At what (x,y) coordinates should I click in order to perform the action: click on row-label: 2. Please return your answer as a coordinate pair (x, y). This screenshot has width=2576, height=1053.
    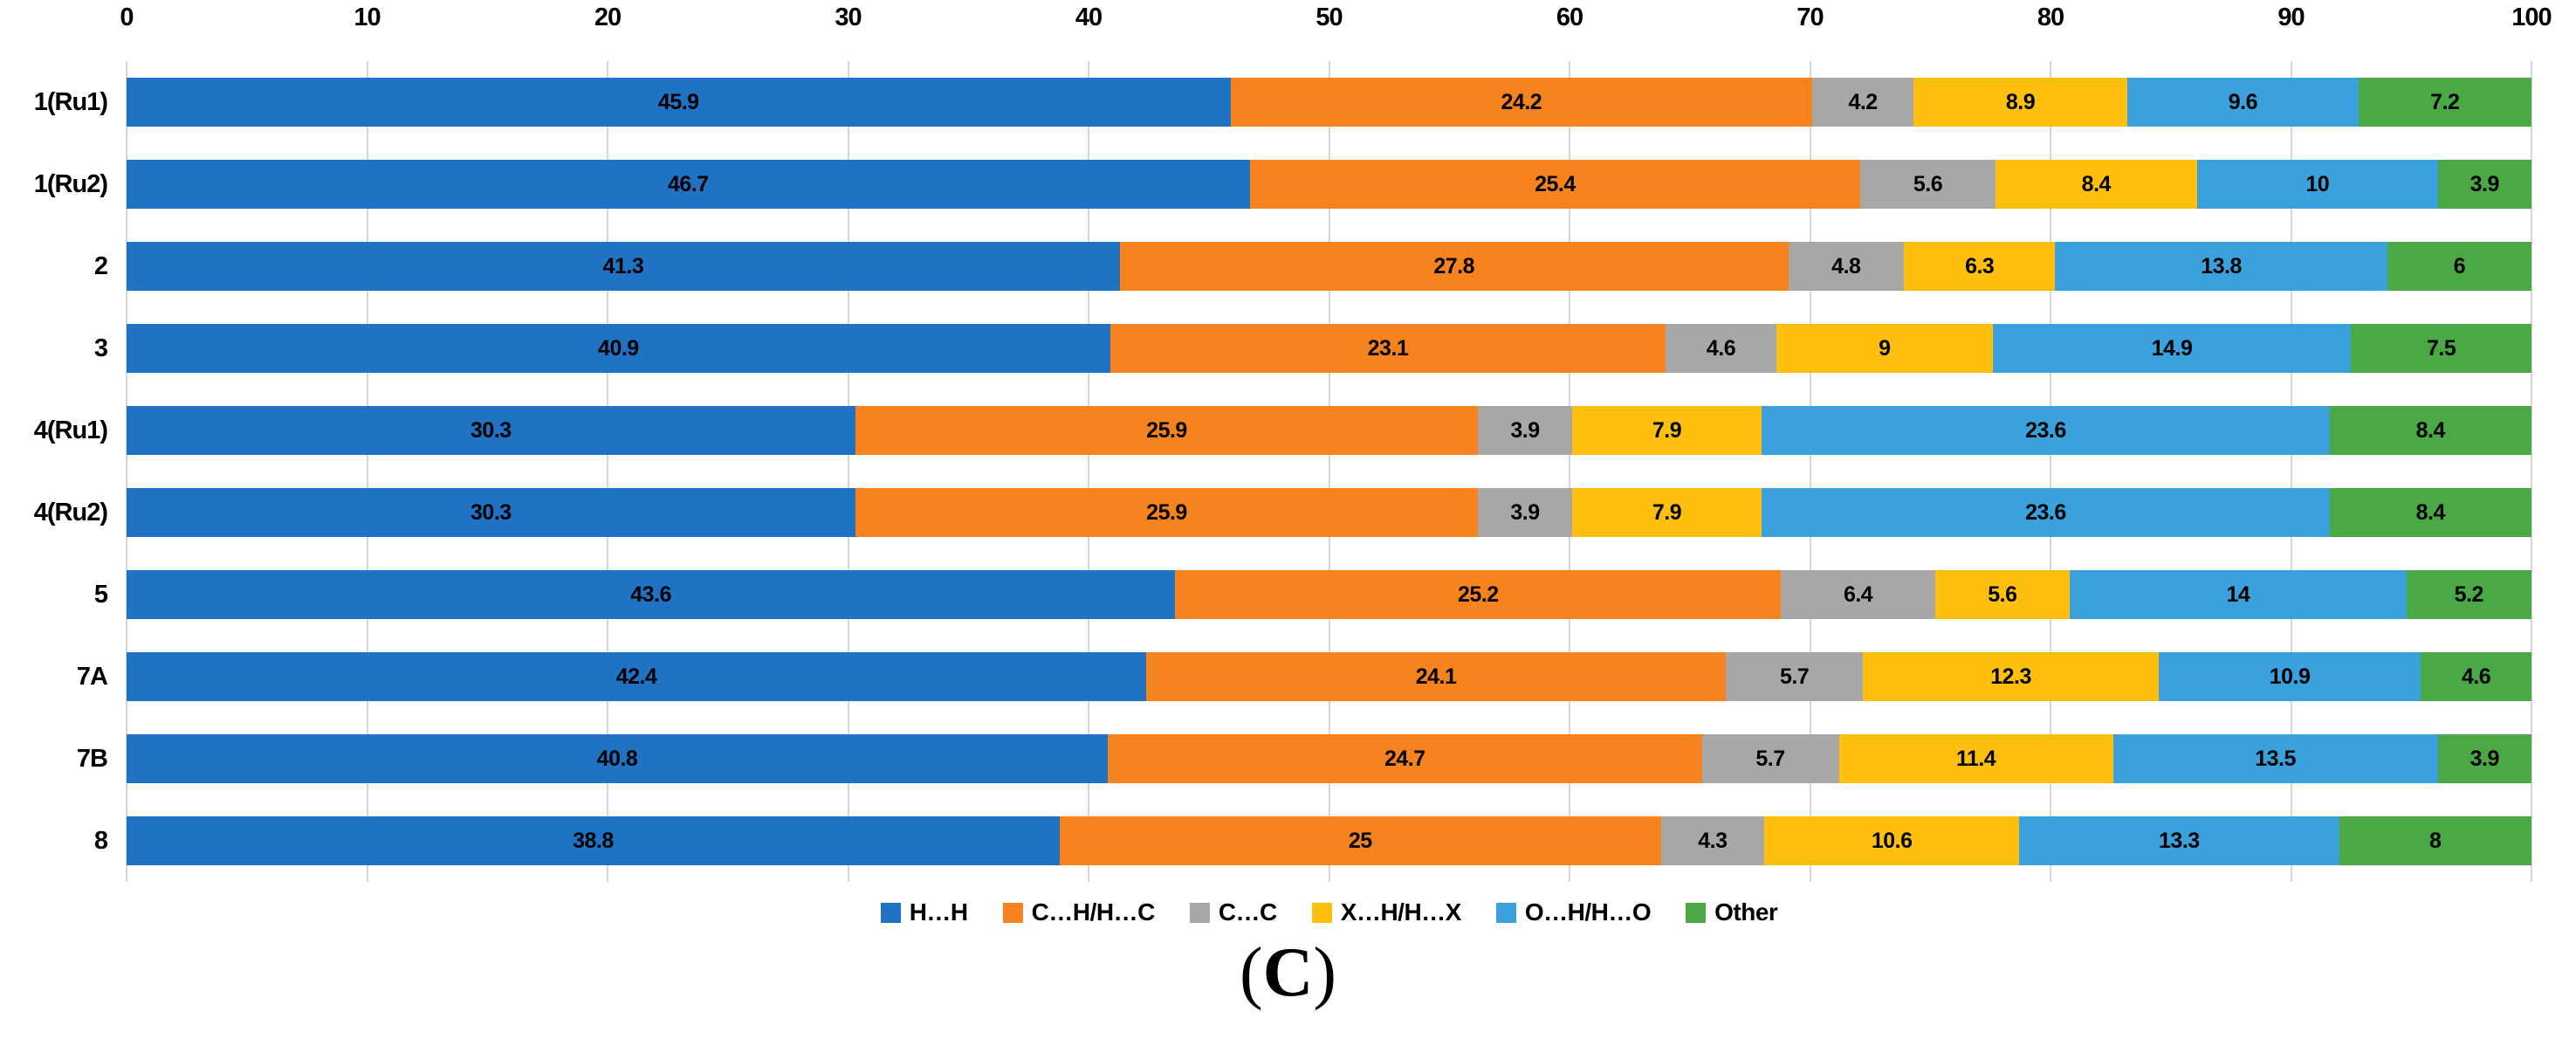
    Looking at the image, I should click on (100, 265).